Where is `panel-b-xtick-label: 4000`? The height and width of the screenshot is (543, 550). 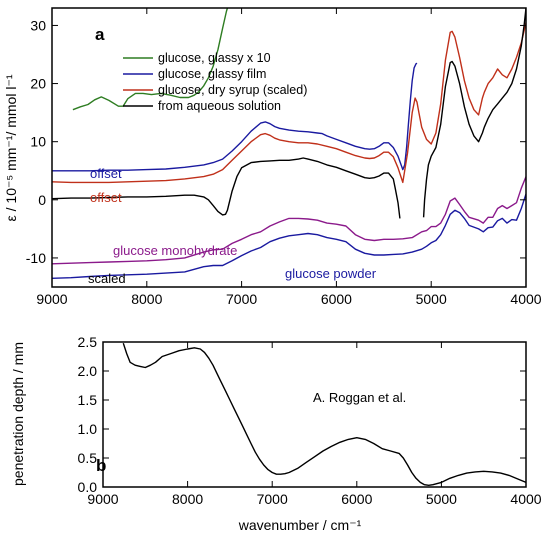
panel-b-xtick-label: 4000 is located at coordinates (525, 499).